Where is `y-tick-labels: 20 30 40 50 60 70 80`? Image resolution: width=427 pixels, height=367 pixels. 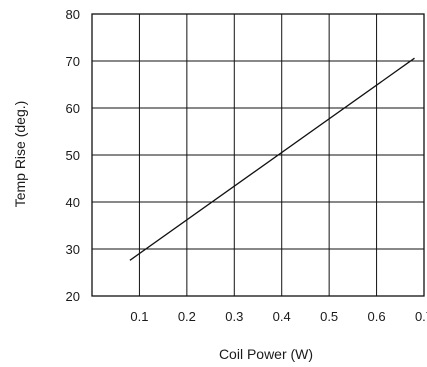 y-tick-labels: 20 30 40 50 60 70 80 is located at coordinates (73, 155).